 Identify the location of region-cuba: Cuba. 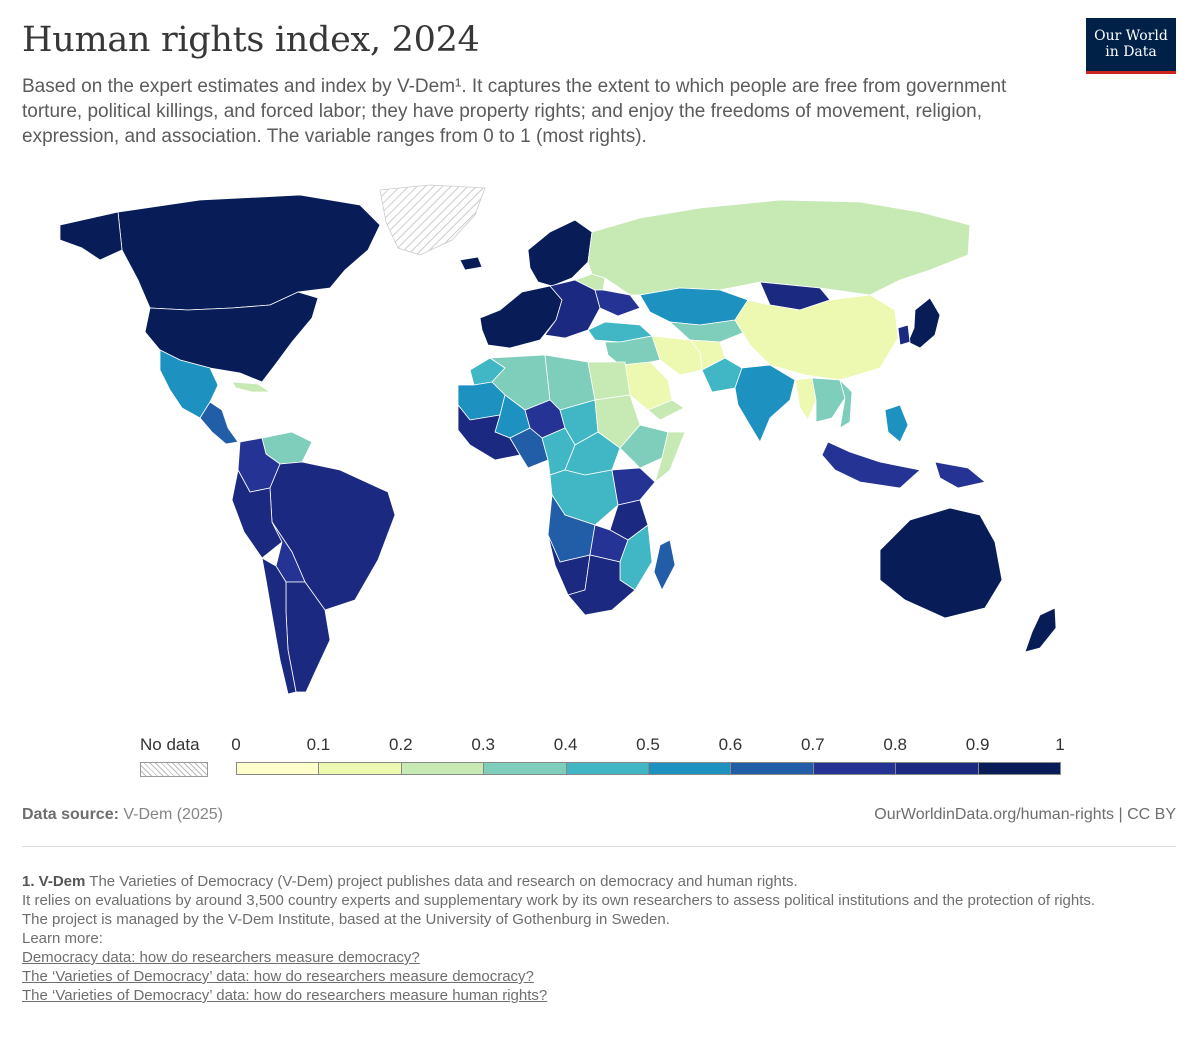
(251, 387).